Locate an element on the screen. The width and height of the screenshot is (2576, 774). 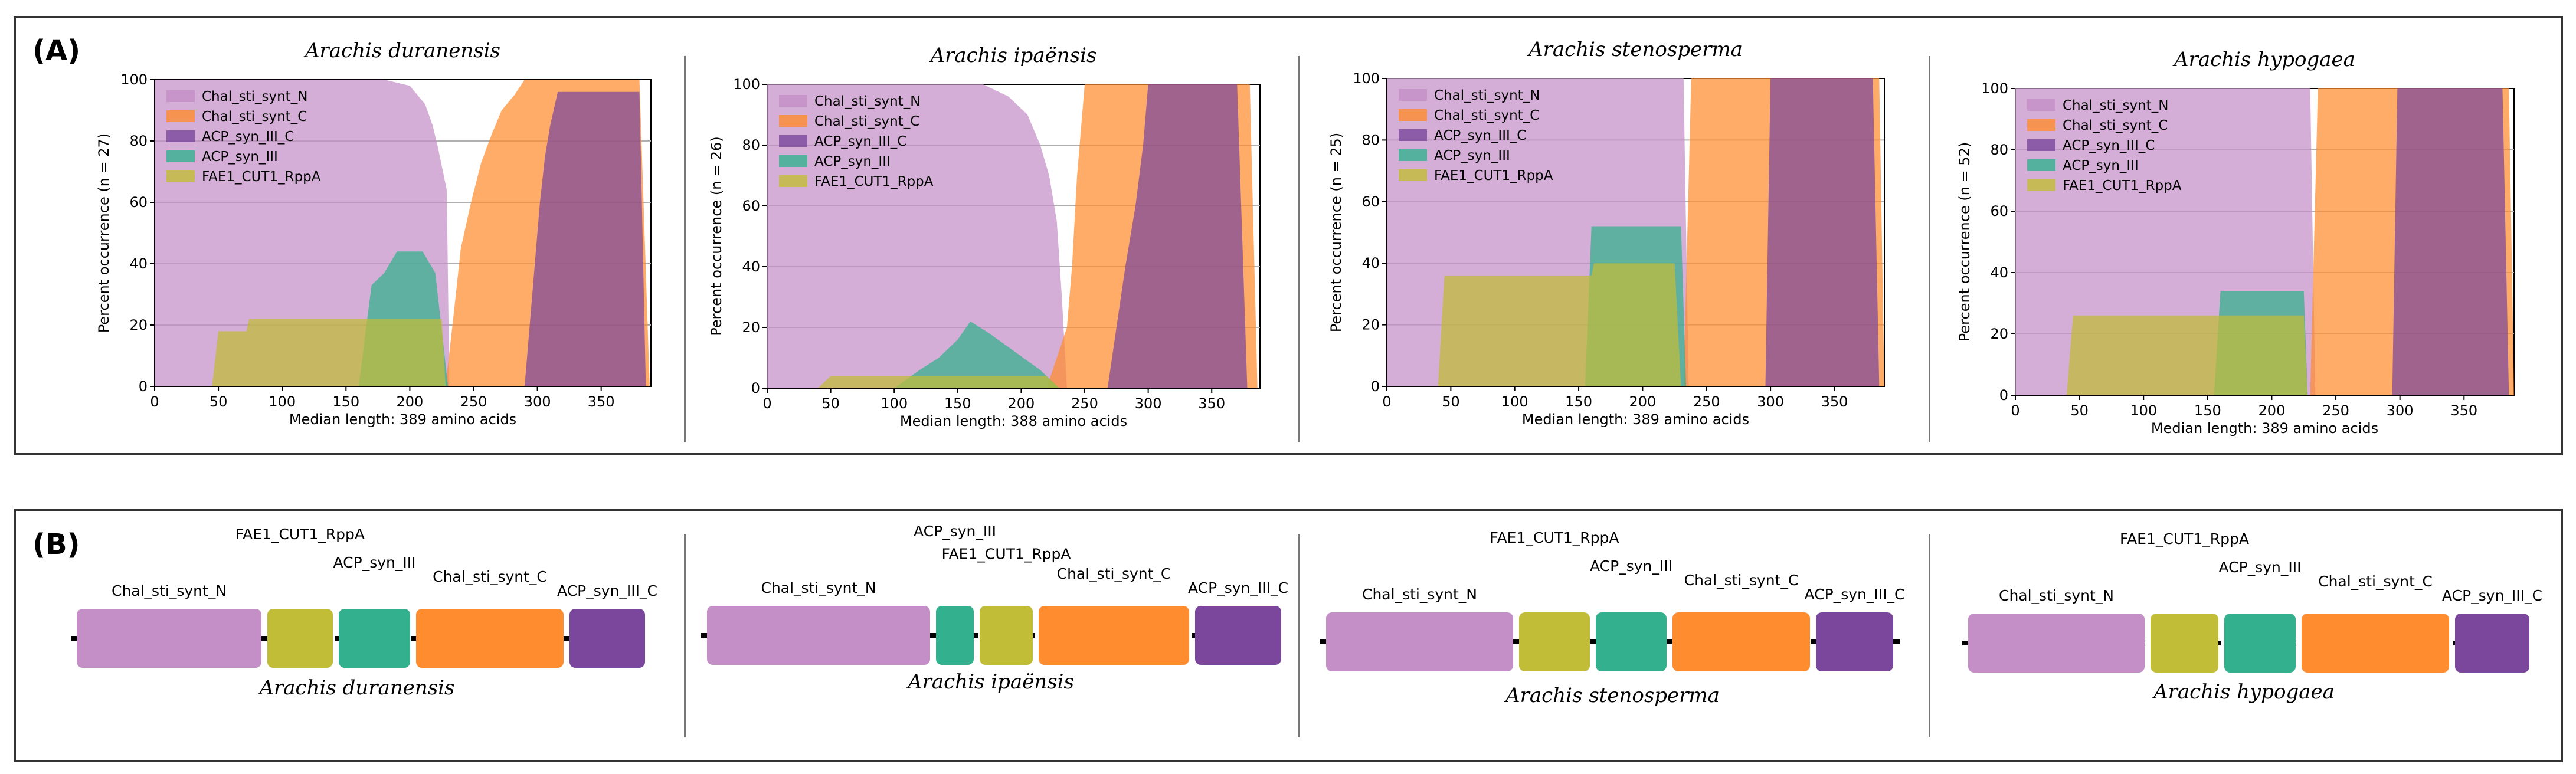
y-axis-label: Percent occurrence (n = 27) is located at coordinates (104, 233).